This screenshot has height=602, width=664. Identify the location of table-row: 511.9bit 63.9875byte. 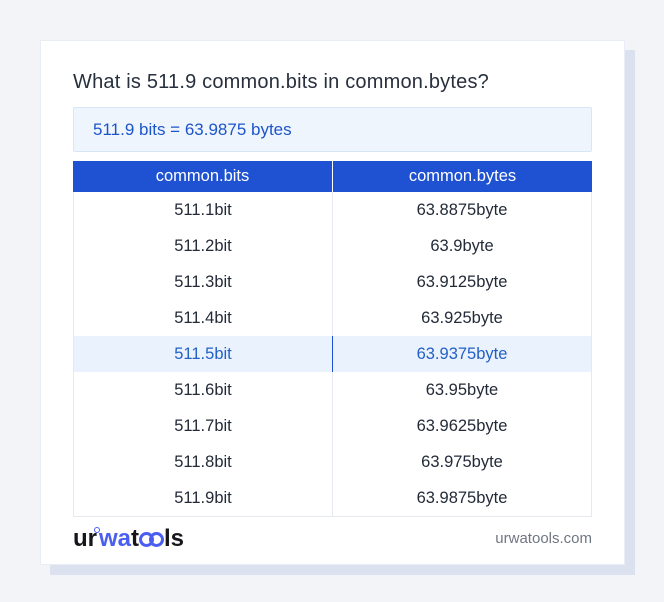
(332, 498).